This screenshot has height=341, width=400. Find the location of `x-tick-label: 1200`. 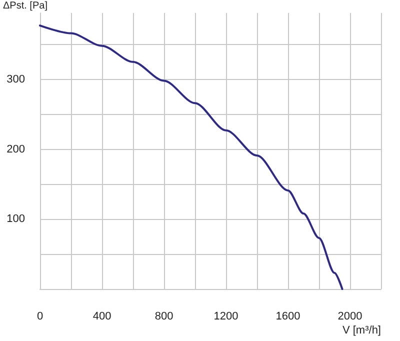

x-tick-label: 1200 is located at coordinates (226, 316).